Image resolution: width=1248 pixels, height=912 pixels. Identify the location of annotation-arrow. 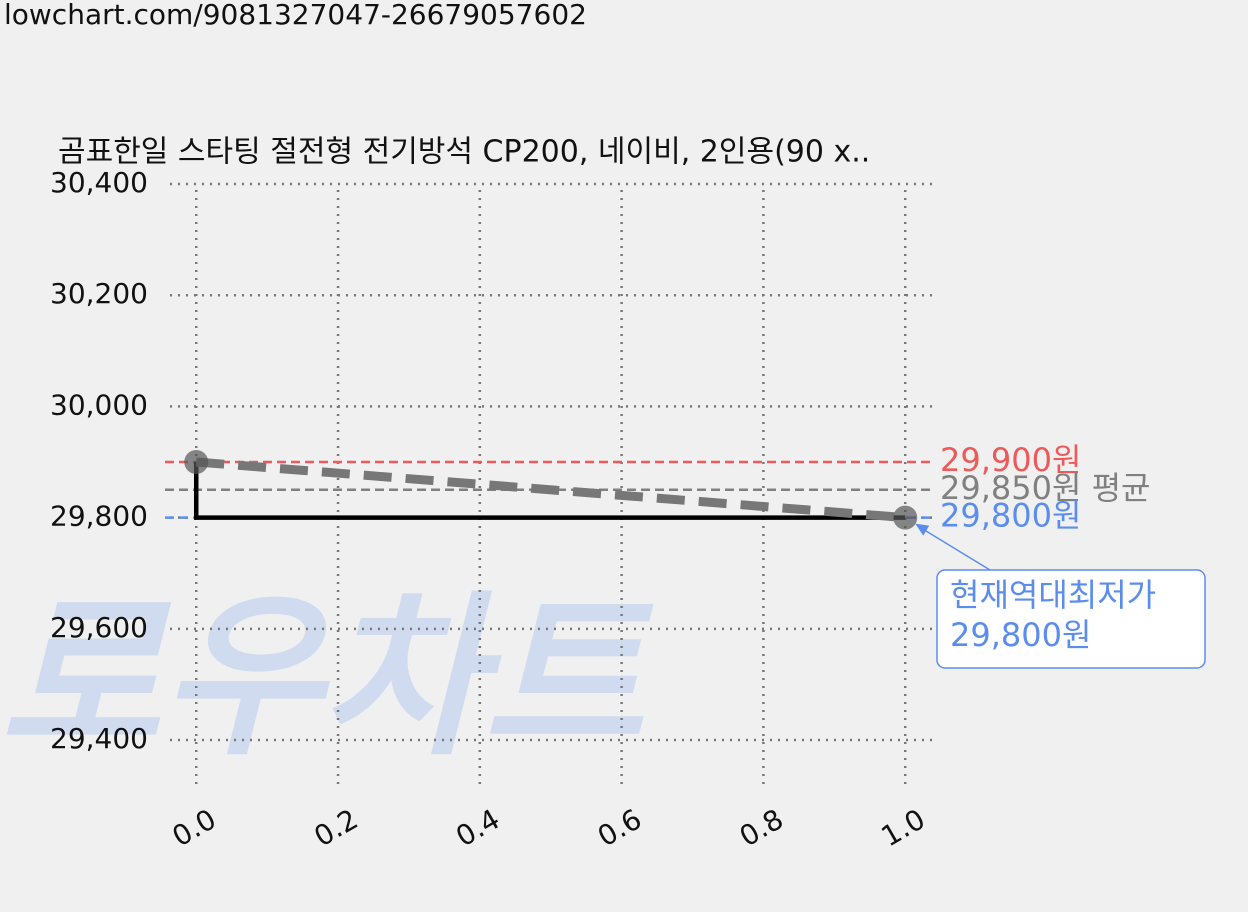
(953, 547).